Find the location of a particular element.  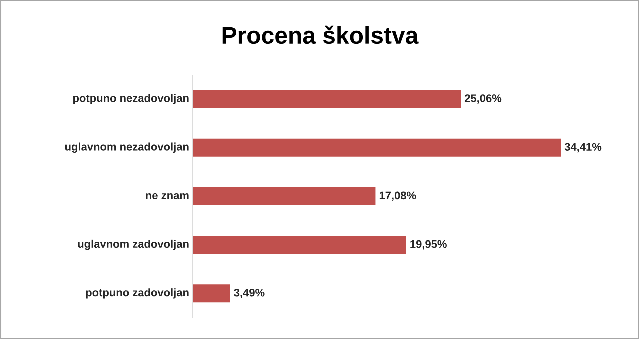

data-label: 17,08% is located at coordinates (398, 197).